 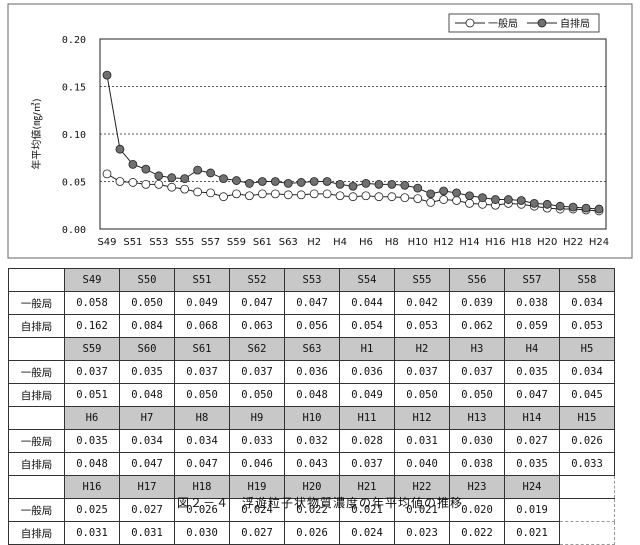 I want to click on year-header-cell: H7, so click(x=147, y=418).